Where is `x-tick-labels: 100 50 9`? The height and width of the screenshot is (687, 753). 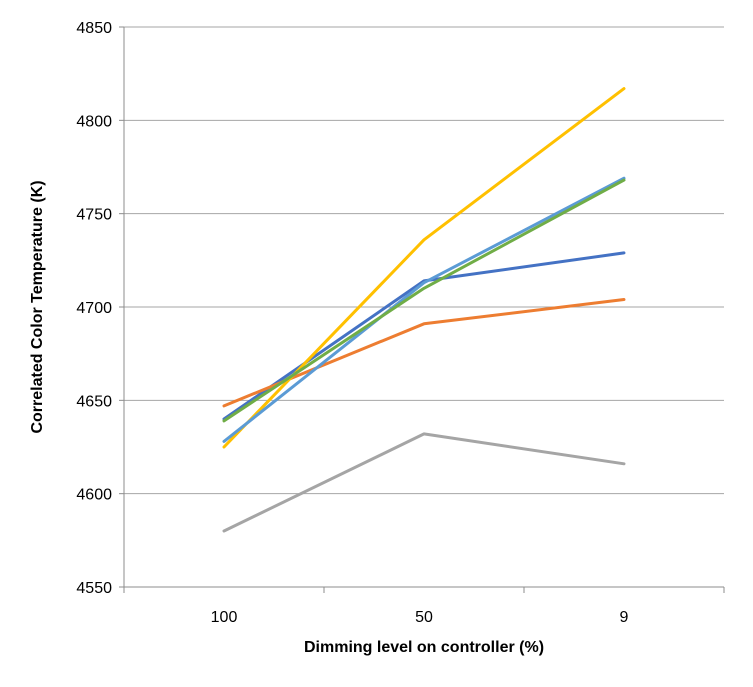 x-tick-labels: 100 50 9 is located at coordinates (420, 617).